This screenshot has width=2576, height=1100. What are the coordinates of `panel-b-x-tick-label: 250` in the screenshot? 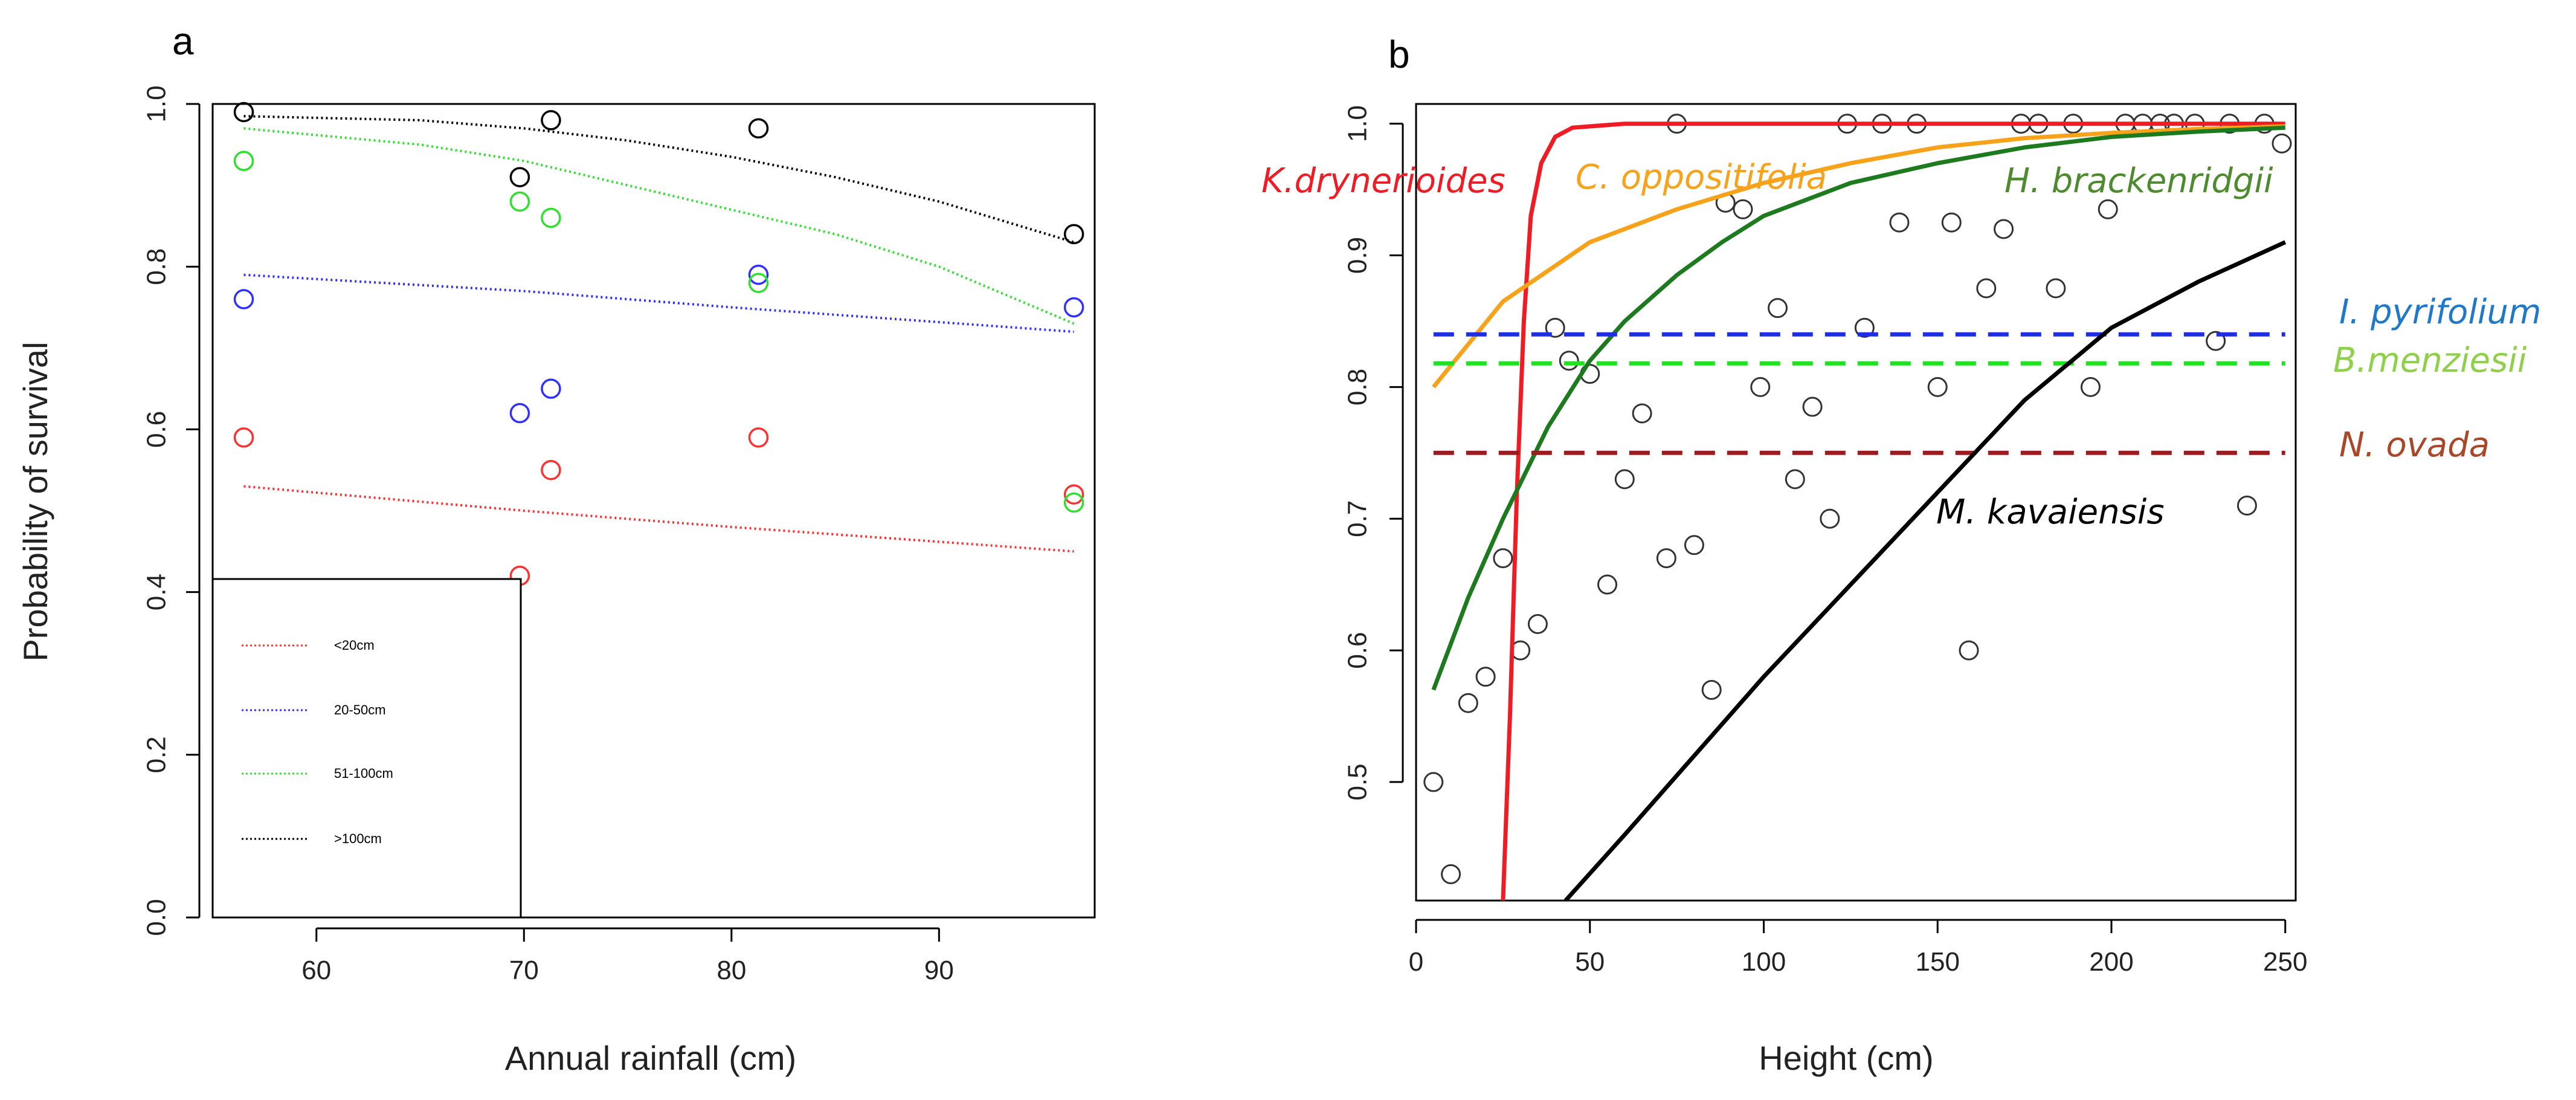 It's located at (2285, 962).